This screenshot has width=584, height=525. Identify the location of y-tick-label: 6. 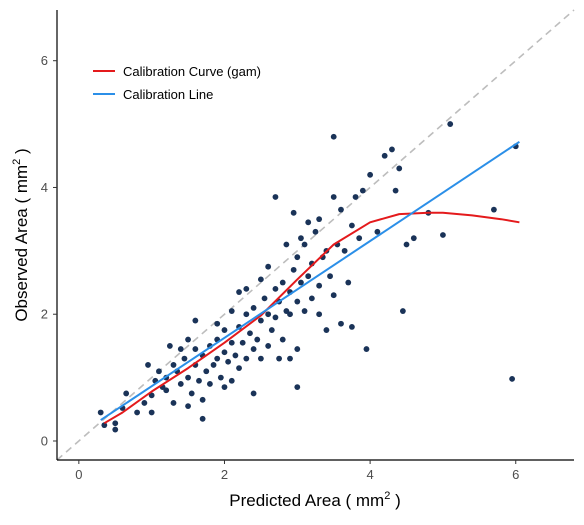
(44, 60).